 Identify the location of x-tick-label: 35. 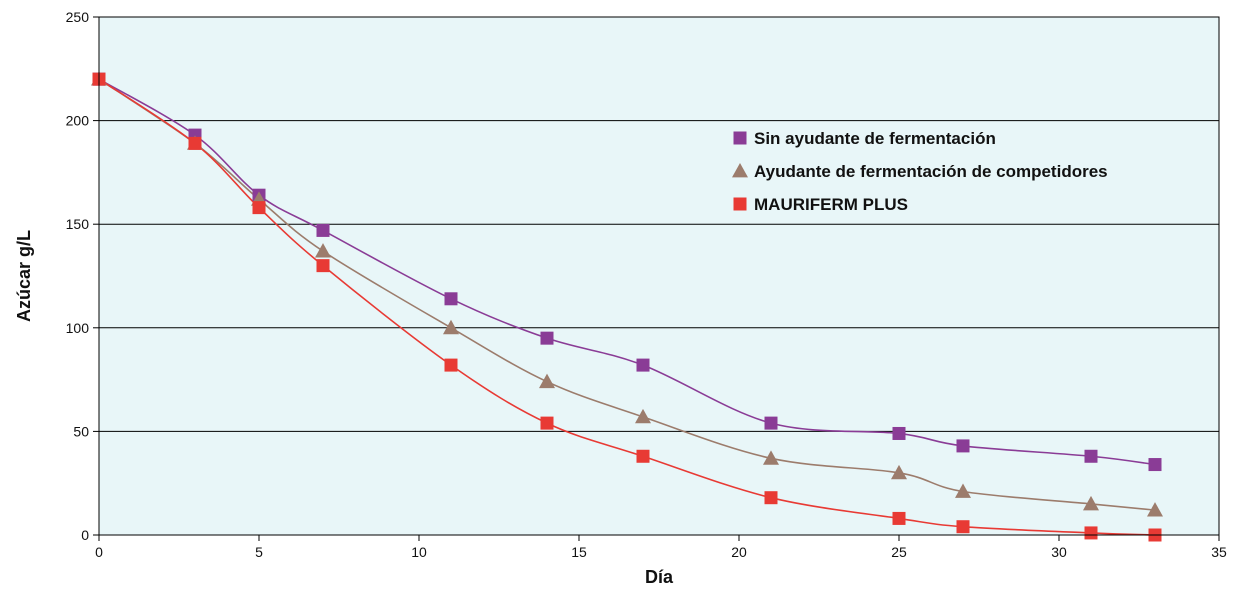
(1219, 552).